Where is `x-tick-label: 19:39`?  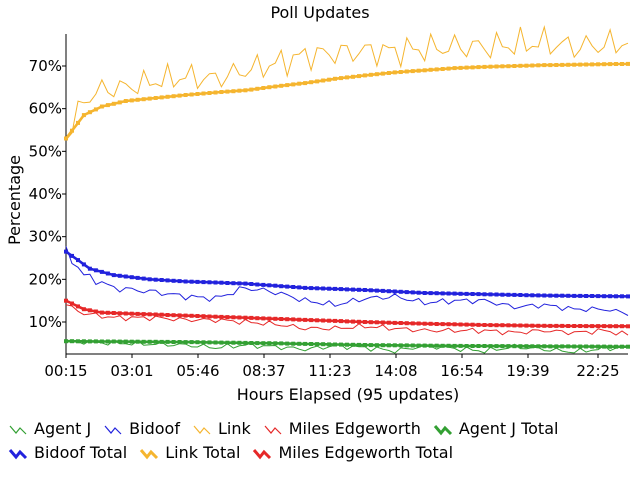 x-tick-label: 19:39 is located at coordinates (527, 371).